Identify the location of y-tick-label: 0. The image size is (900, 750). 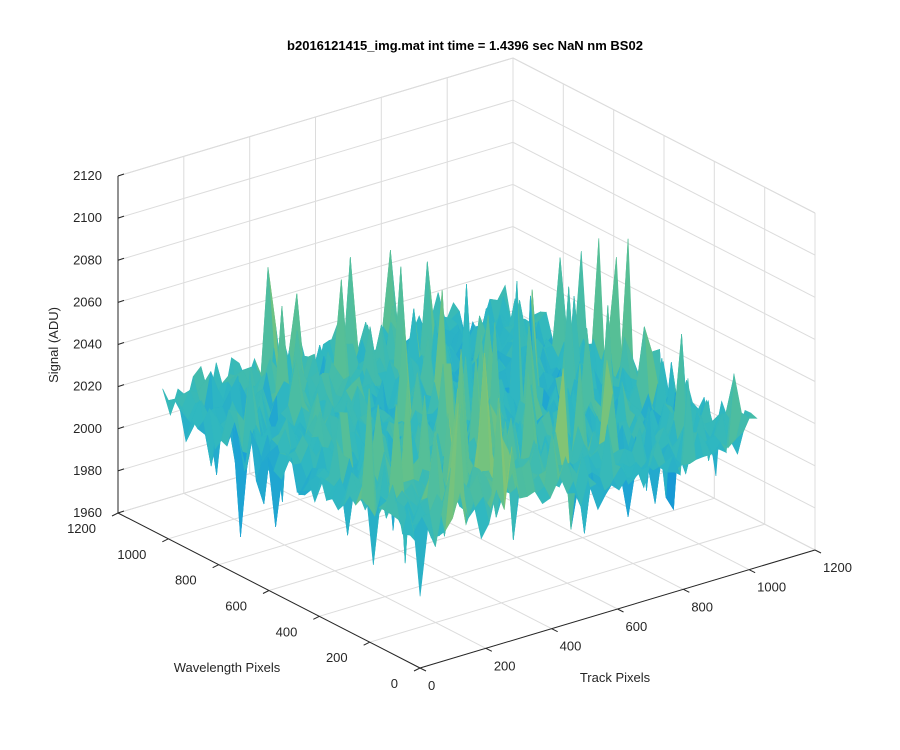
(394, 683).